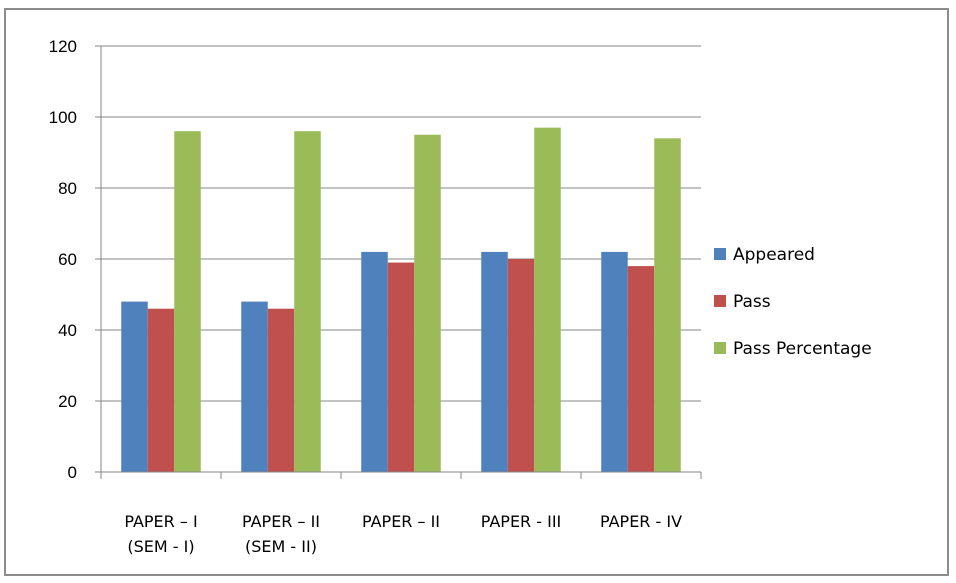  I want to click on y-tick-label: 120, so click(63, 46).